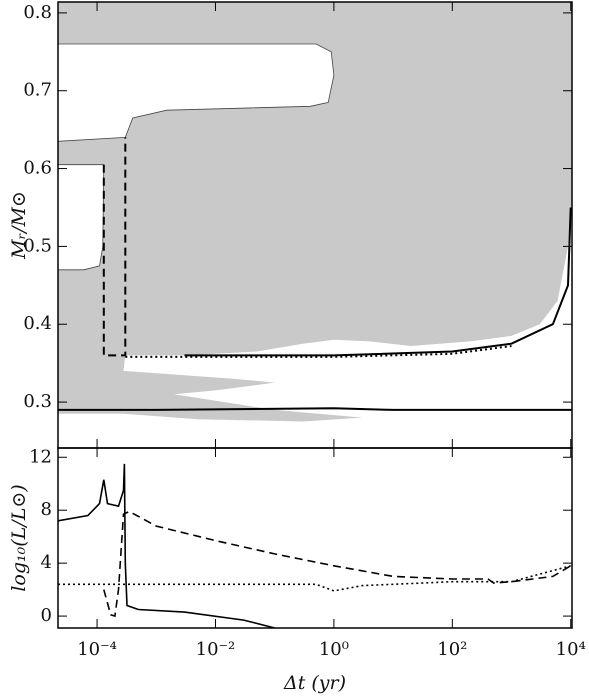 The width and height of the screenshot is (589, 696). What do you see at coordinates (19, 537) in the screenshot?
I see `y-axis-label: log₁₀(L/L⊙)` at bounding box center [19, 537].